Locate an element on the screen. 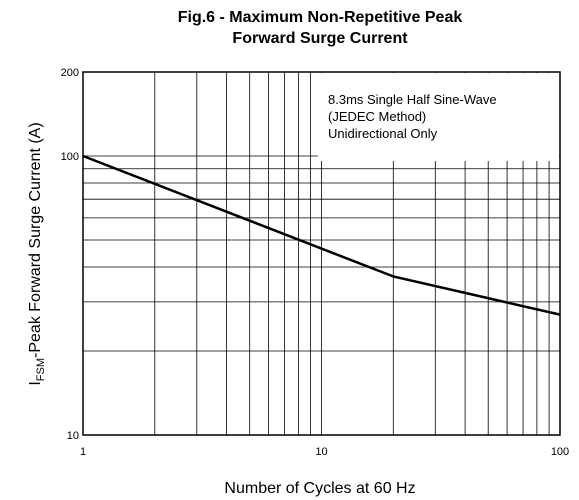 This screenshot has width=579, height=500. y-label-part: -Peak Forward Surge Current (A) is located at coordinates (35, 240).